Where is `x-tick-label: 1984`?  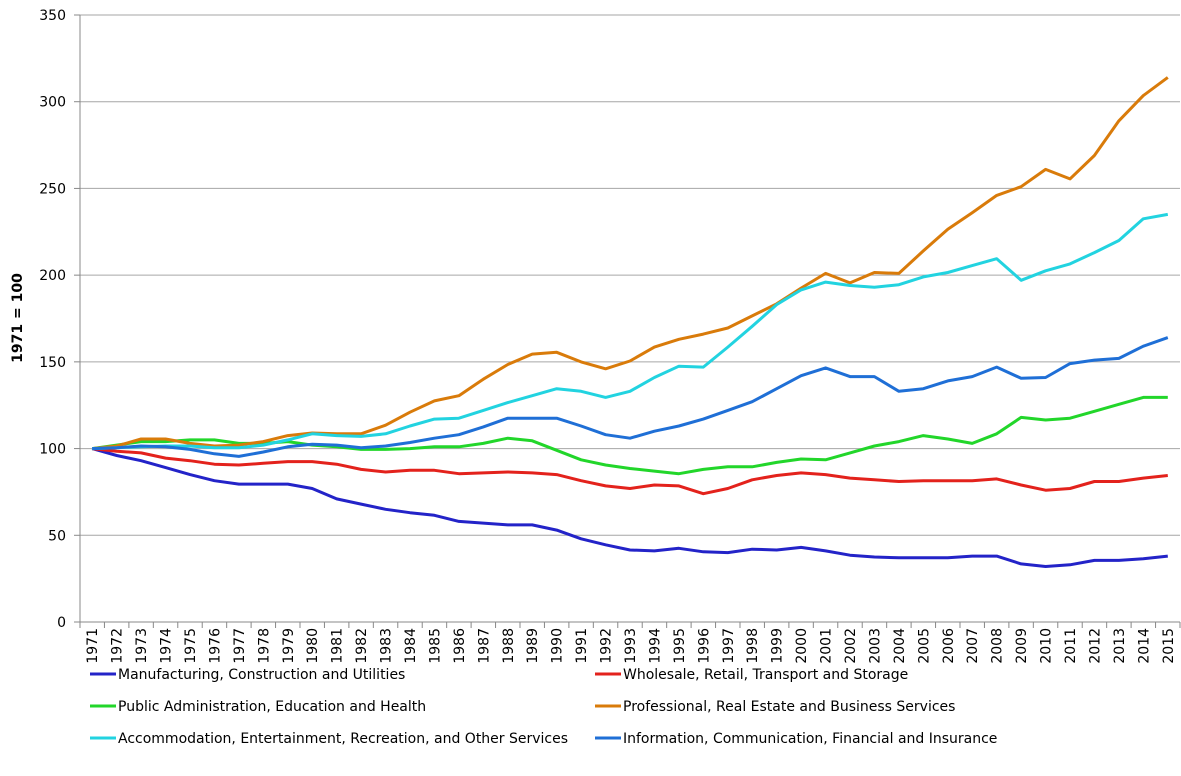
x-tick-label: 1984 is located at coordinates (411, 646).